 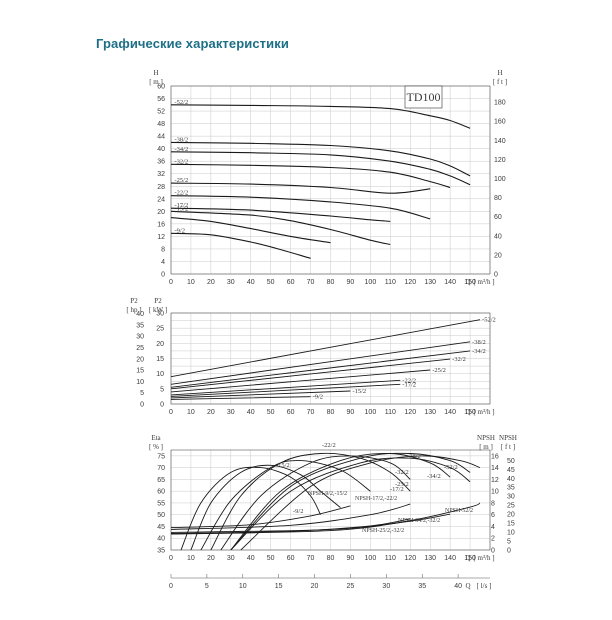 What do you see at coordinates (511, 506) in the screenshot?
I see `y-npsh-ft-tick-label: 25` at bounding box center [511, 506].